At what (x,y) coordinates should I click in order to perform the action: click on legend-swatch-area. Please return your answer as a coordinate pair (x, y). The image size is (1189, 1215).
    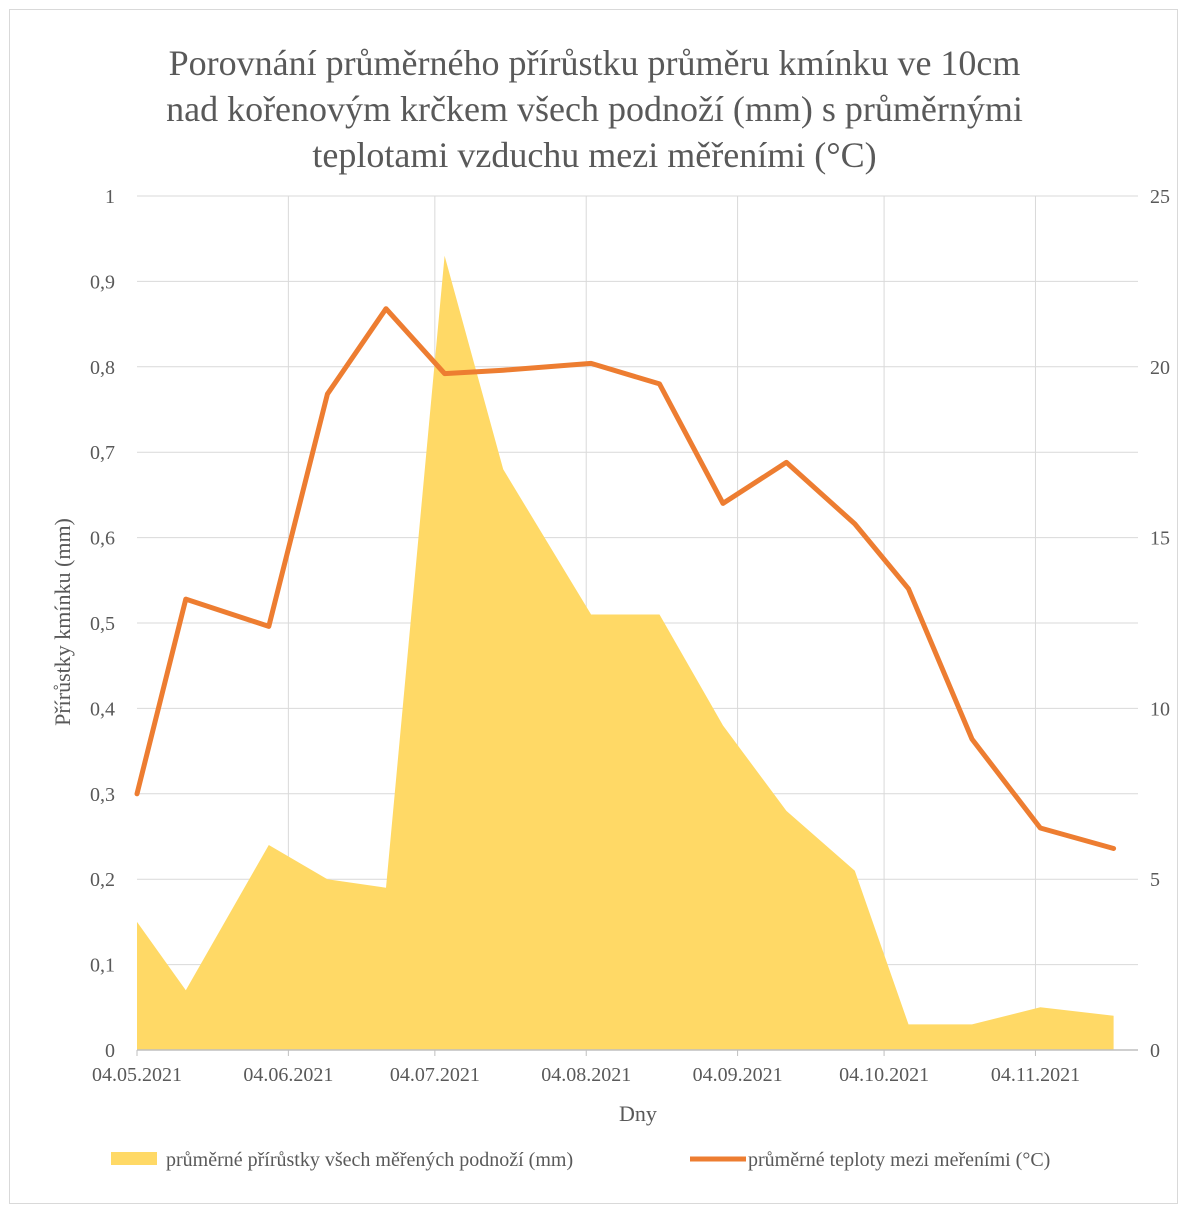
    Looking at the image, I should click on (134, 1158).